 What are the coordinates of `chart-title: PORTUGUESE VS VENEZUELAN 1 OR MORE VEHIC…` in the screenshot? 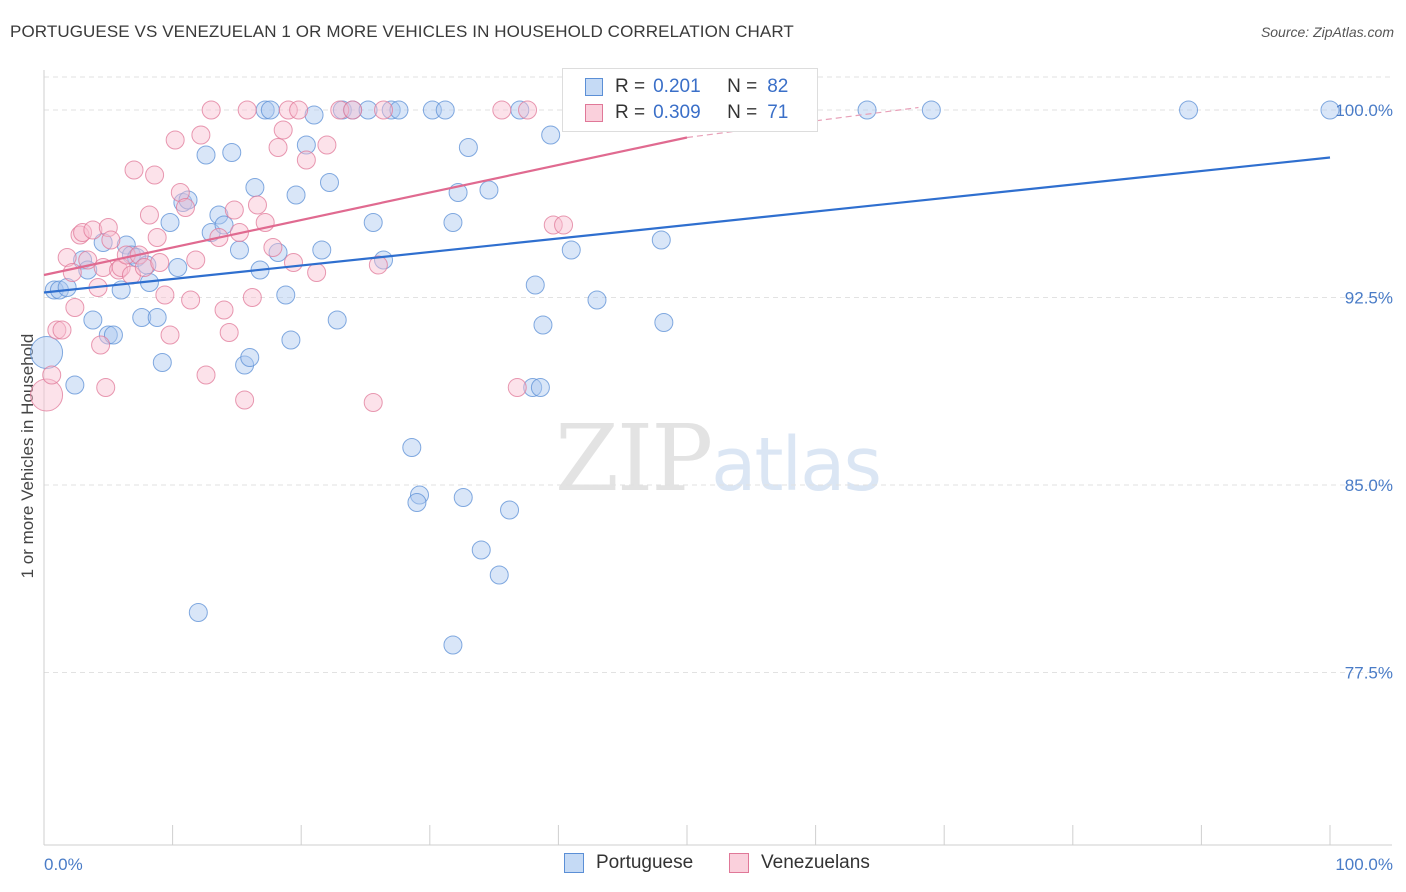 It's located at (402, 31).